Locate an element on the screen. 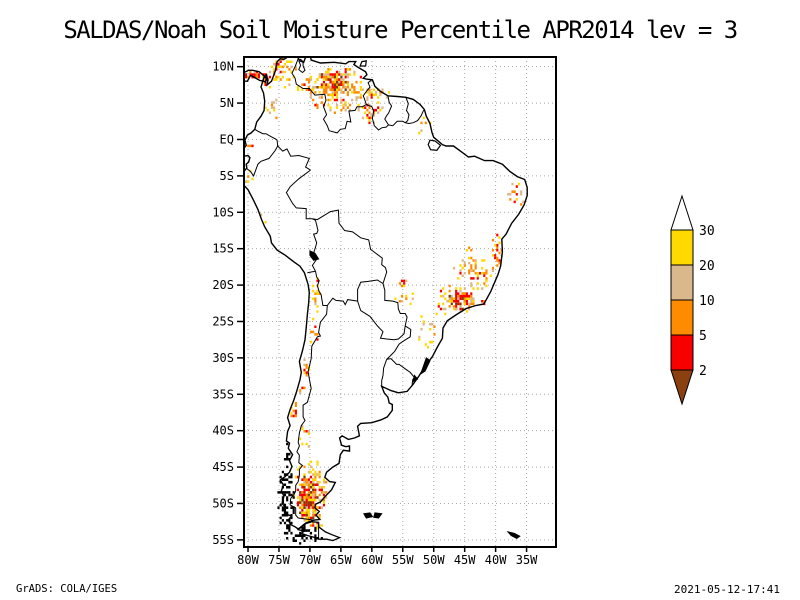 Image resolution: width=800 pixels, height=600 pixels. falkland-west-island is located at coordinates (368, 515).